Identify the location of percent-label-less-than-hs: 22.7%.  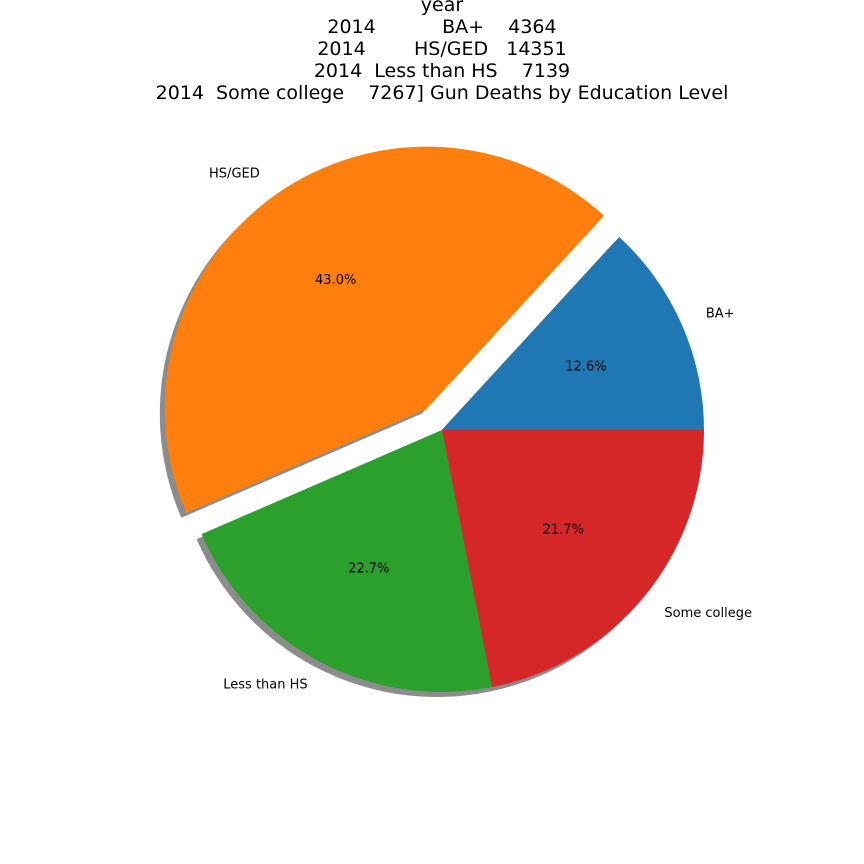
(368, 569).